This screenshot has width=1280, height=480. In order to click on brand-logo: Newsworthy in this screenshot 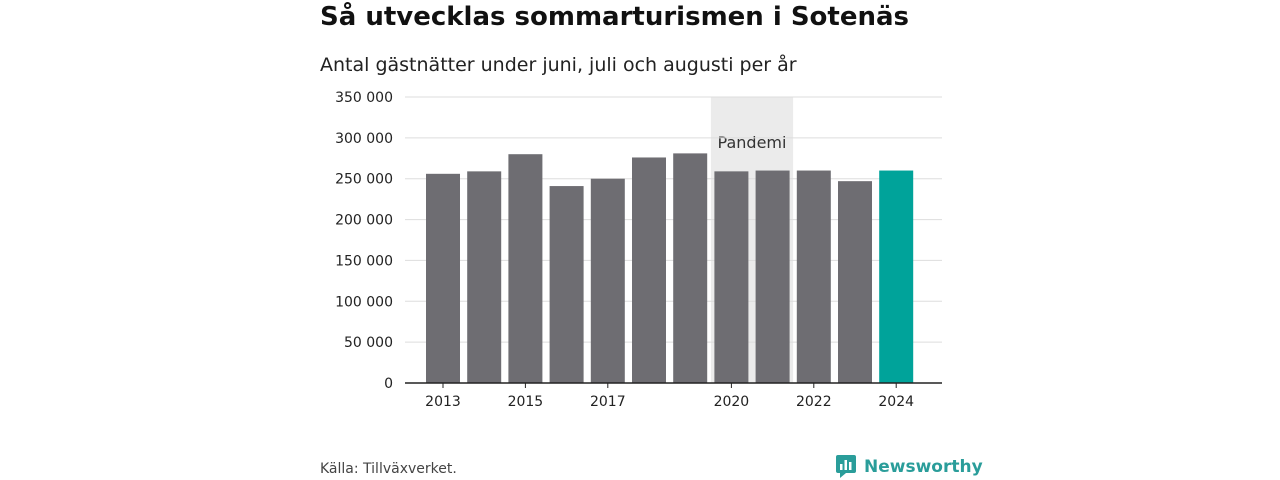, I will do `click(909, 467)`.